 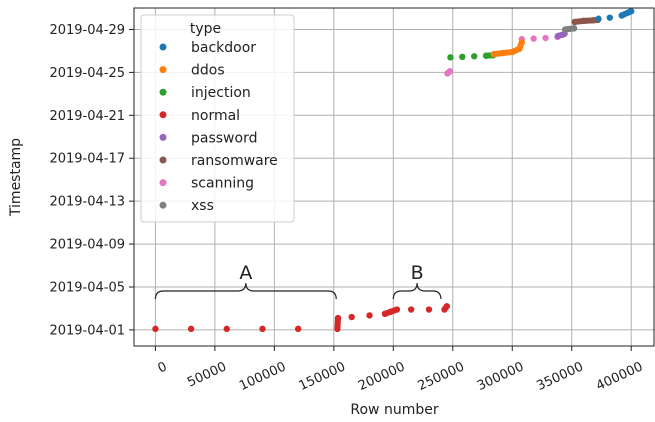 I want to click on legend-marker-backdoor, so click(x=163, y=47).